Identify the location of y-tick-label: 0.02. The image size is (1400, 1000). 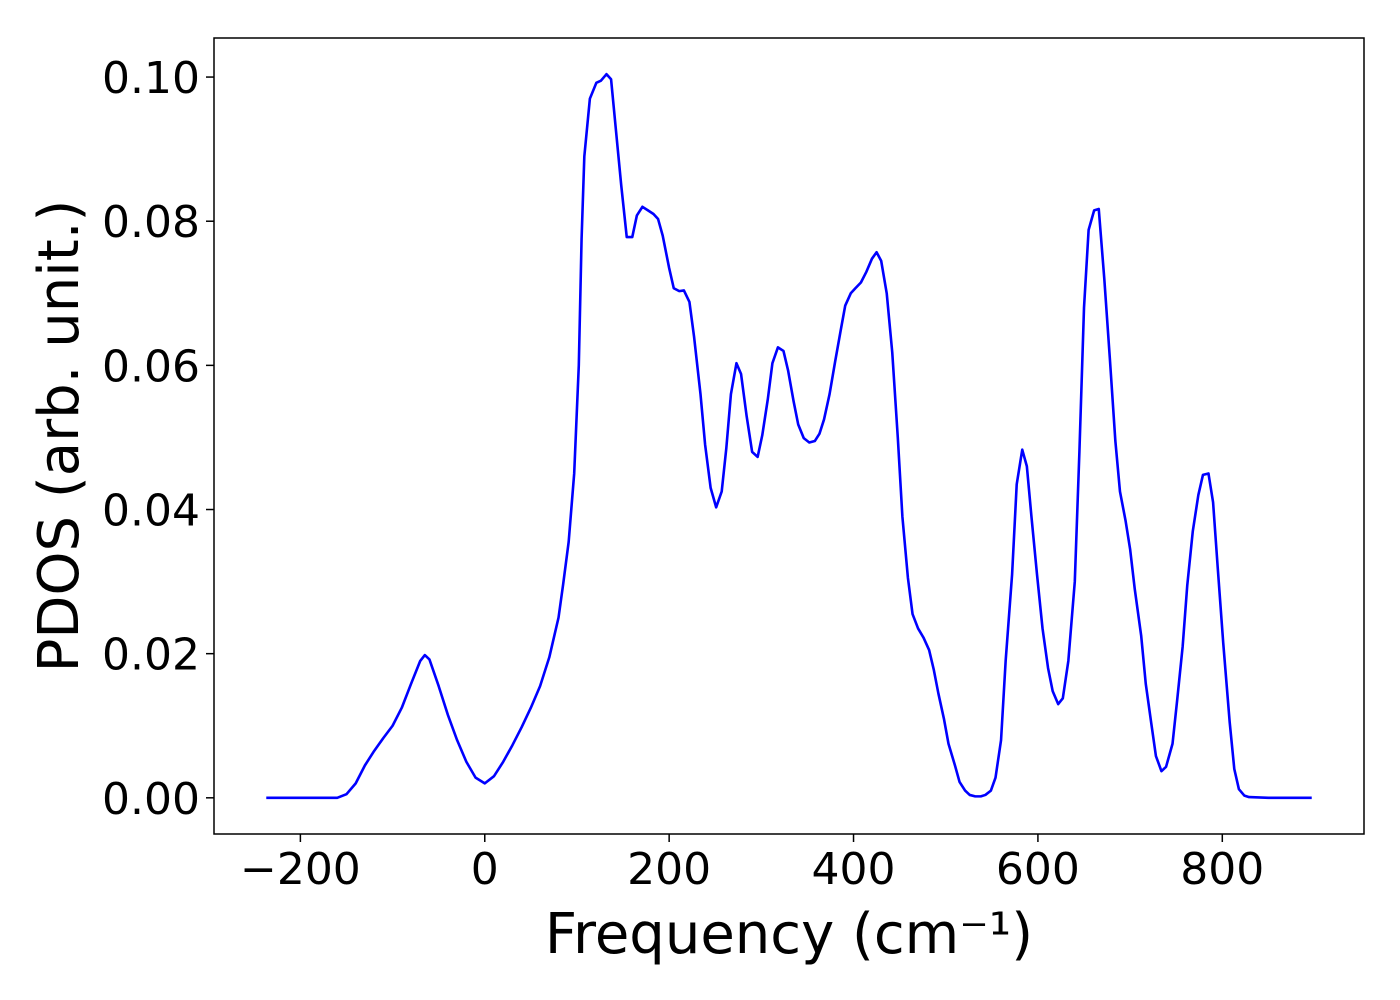
(151, 655).